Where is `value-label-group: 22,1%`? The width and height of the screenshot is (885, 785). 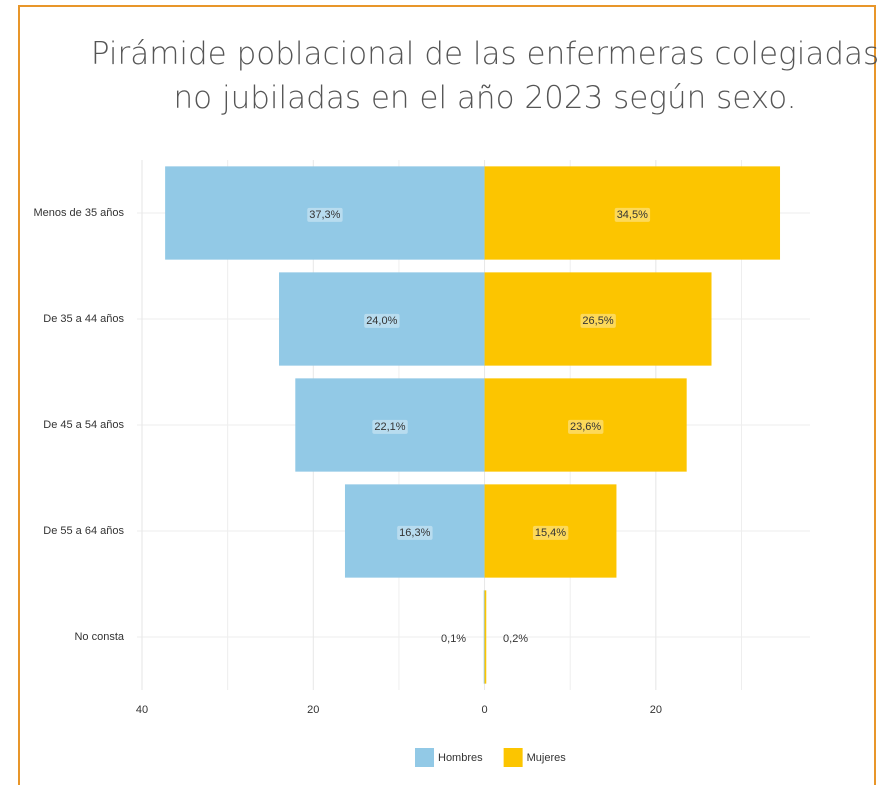
value-label-group: 22,1% is located at coordinates (390, 426).